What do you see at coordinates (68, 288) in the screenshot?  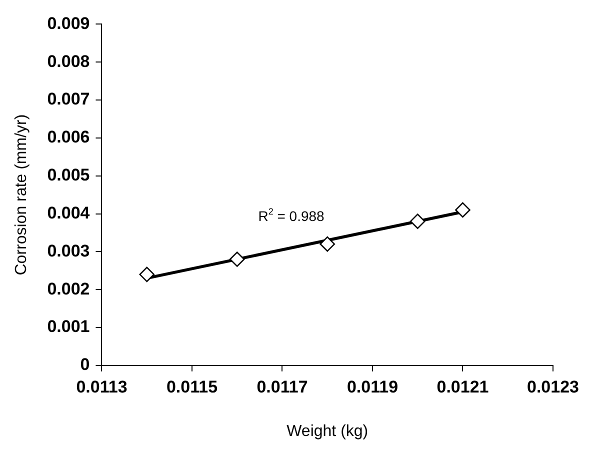 I see `y-tick-label: 0.002` at bounding box center [68, 288].